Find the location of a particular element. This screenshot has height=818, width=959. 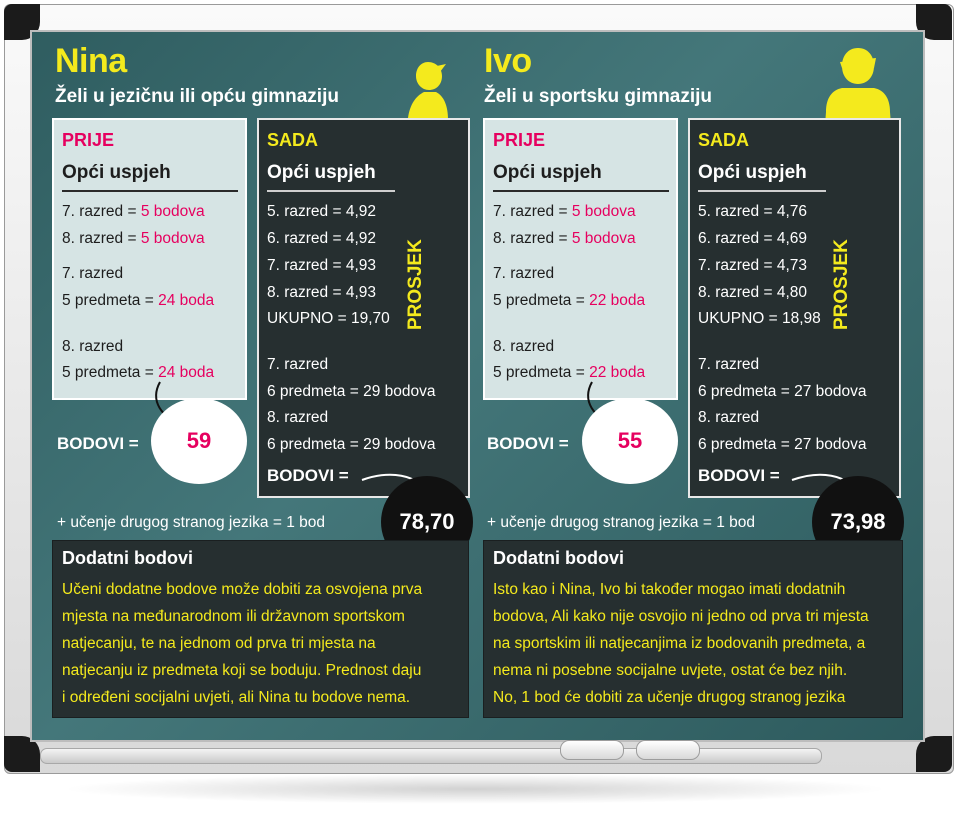

prije-line-right: 8. razred is located at coordinates (524, 346).